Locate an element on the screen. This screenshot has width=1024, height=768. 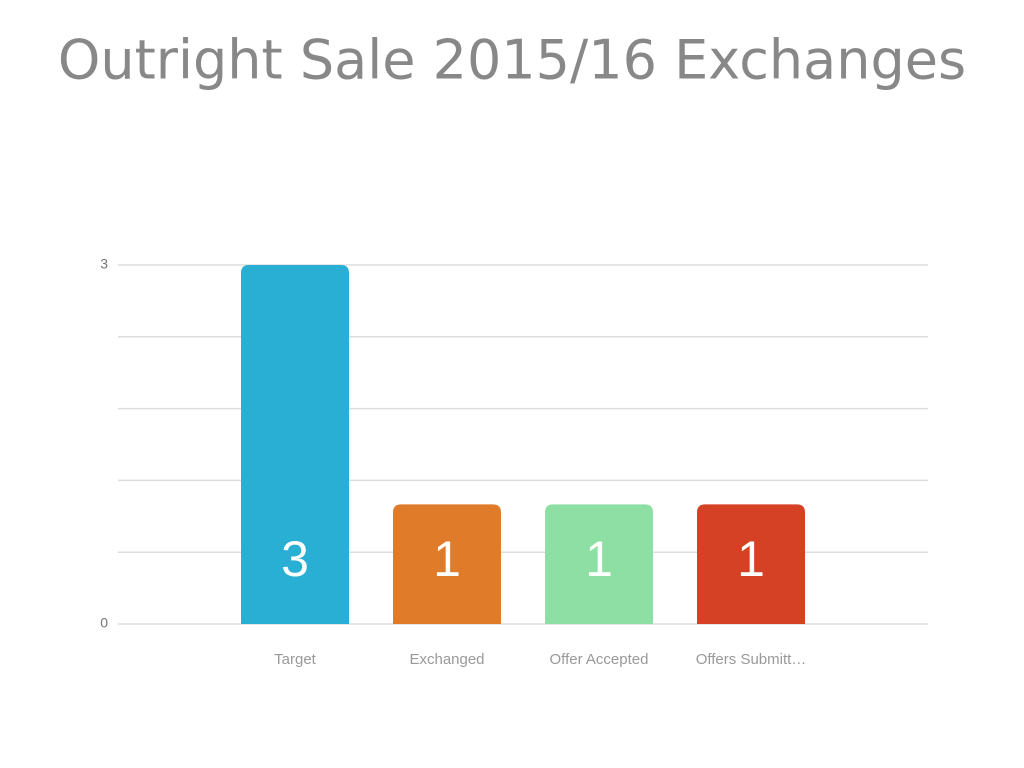
x-tick-label: Exchanged is located at coordinates (446, 659).